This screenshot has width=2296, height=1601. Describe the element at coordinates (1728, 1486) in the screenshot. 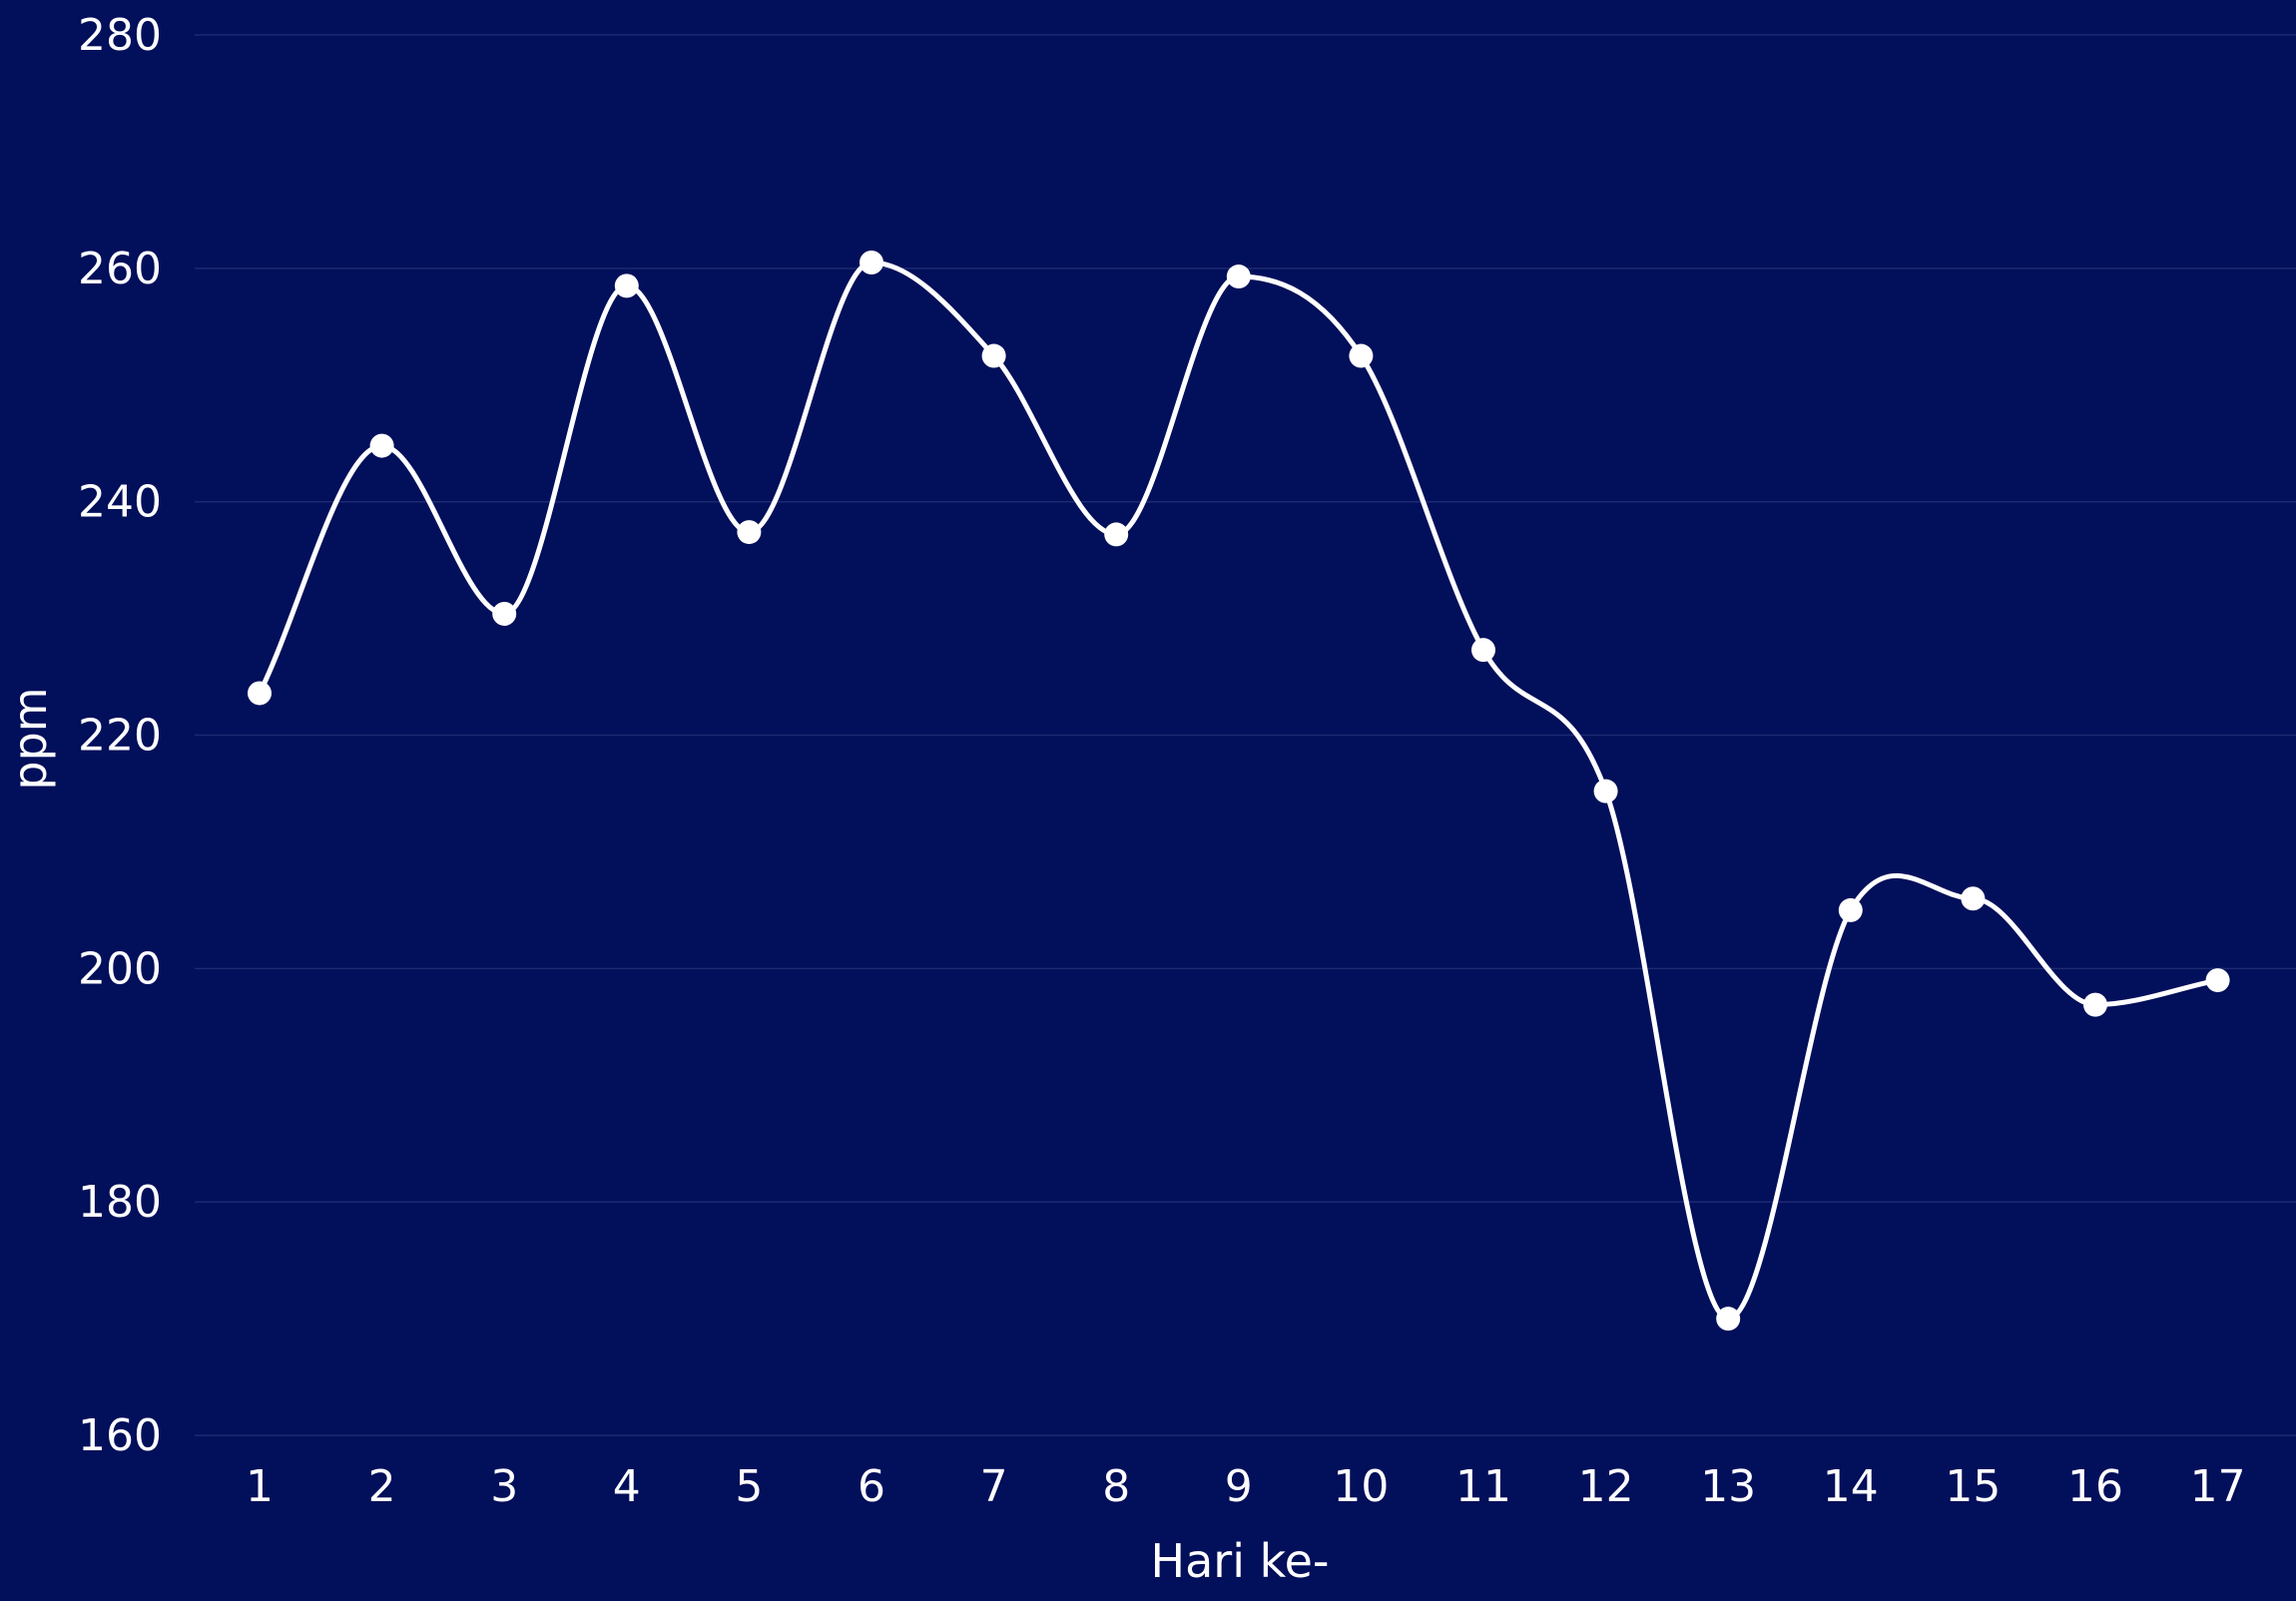

I see `x-tick-label: 13` at that location.